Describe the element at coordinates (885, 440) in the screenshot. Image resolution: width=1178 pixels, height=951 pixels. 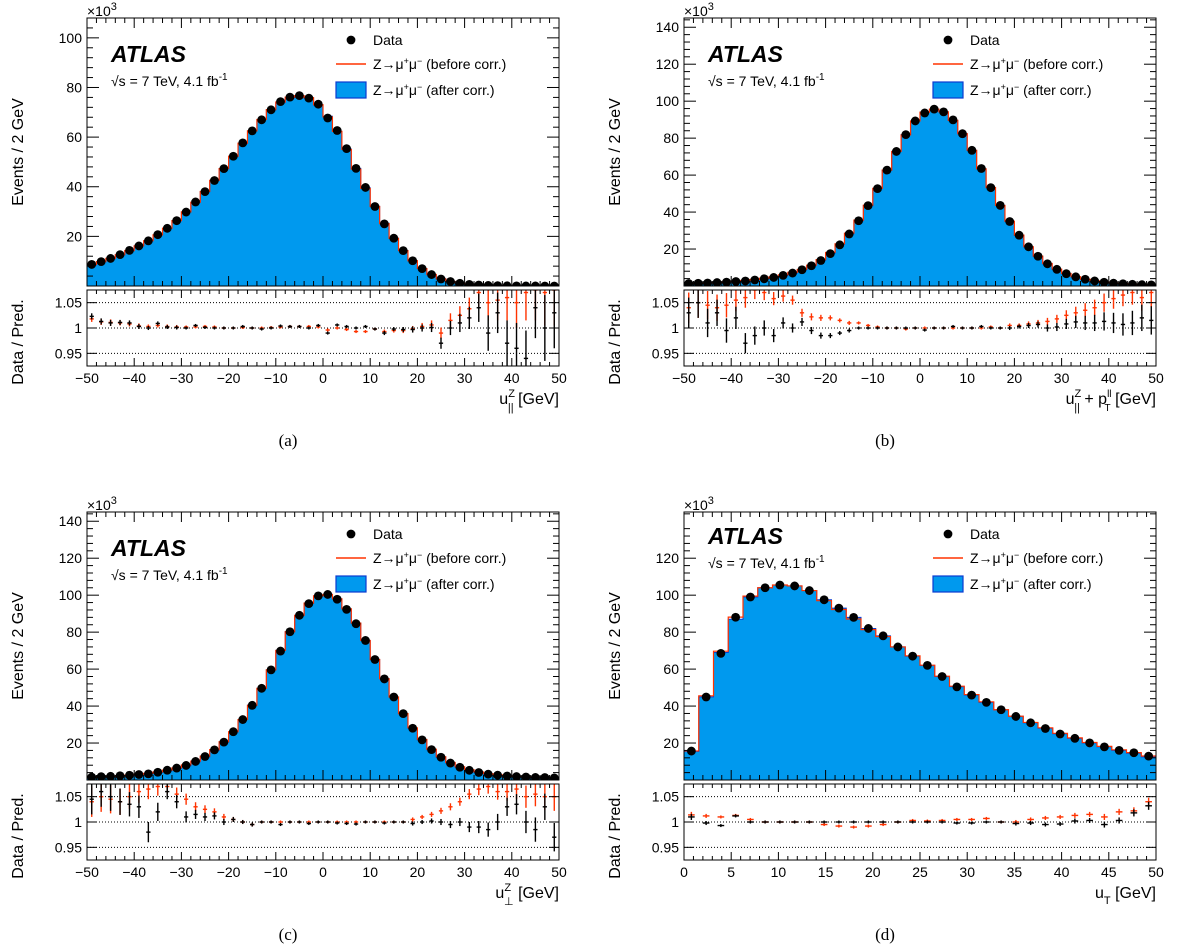
I see `panel-caption: (b)` at that location.